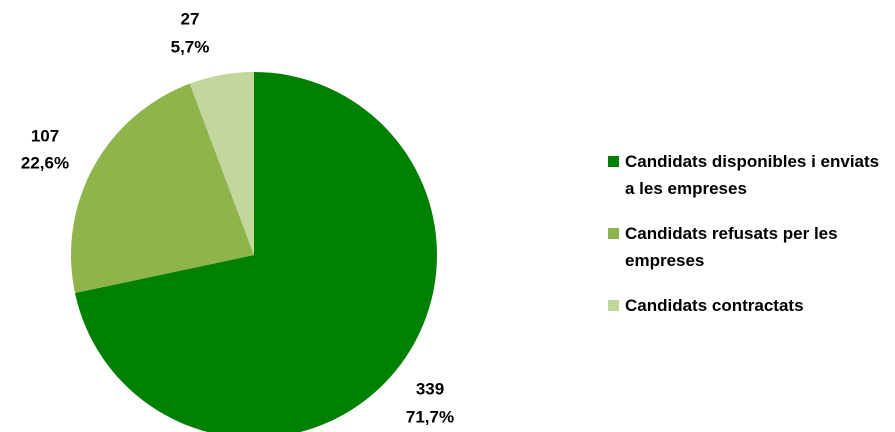 The image size is (895, 432). I want to click on legend-entry: Candidats contractats, so click(749, 305).